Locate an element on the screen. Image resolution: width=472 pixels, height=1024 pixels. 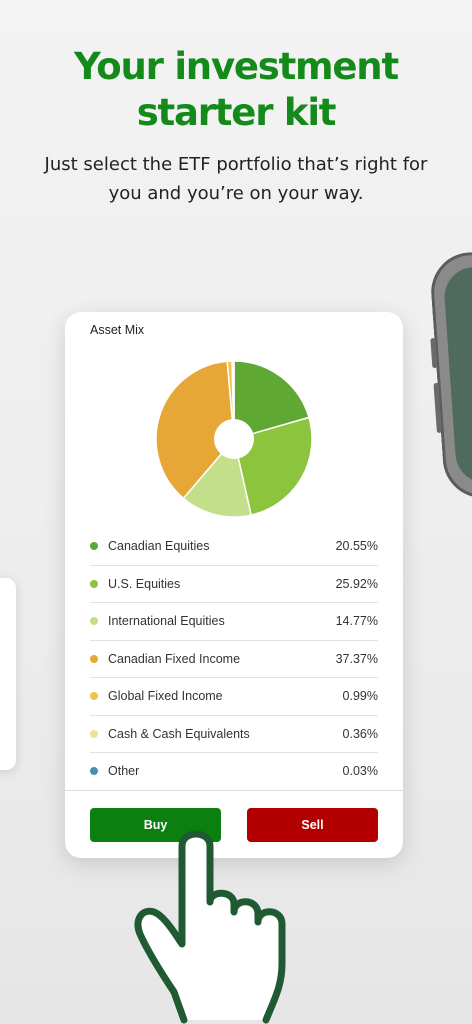
legend-value: 14.77% is located at coordinates (356, 621).